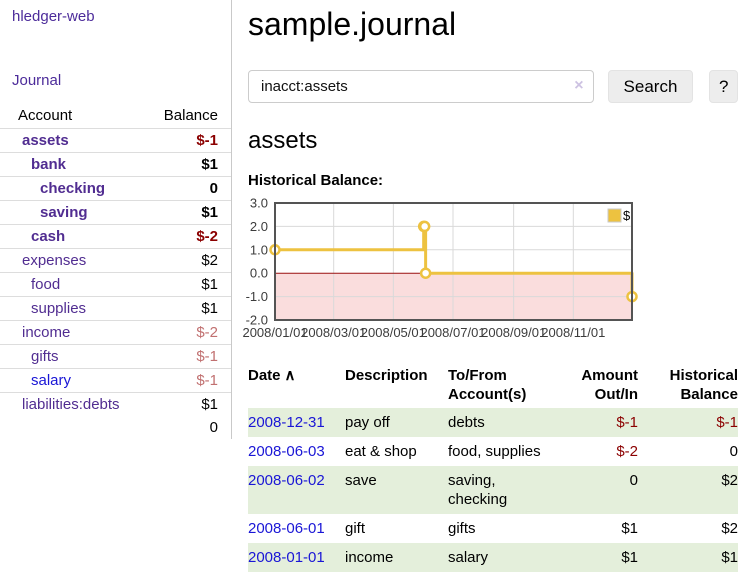 Image resolution: width=742 pixels, height=582 pixels. What do you see at coordinates (74, 332) in the screenshot?
I see `account-name-cell: income` at bounding box center [74, 332].